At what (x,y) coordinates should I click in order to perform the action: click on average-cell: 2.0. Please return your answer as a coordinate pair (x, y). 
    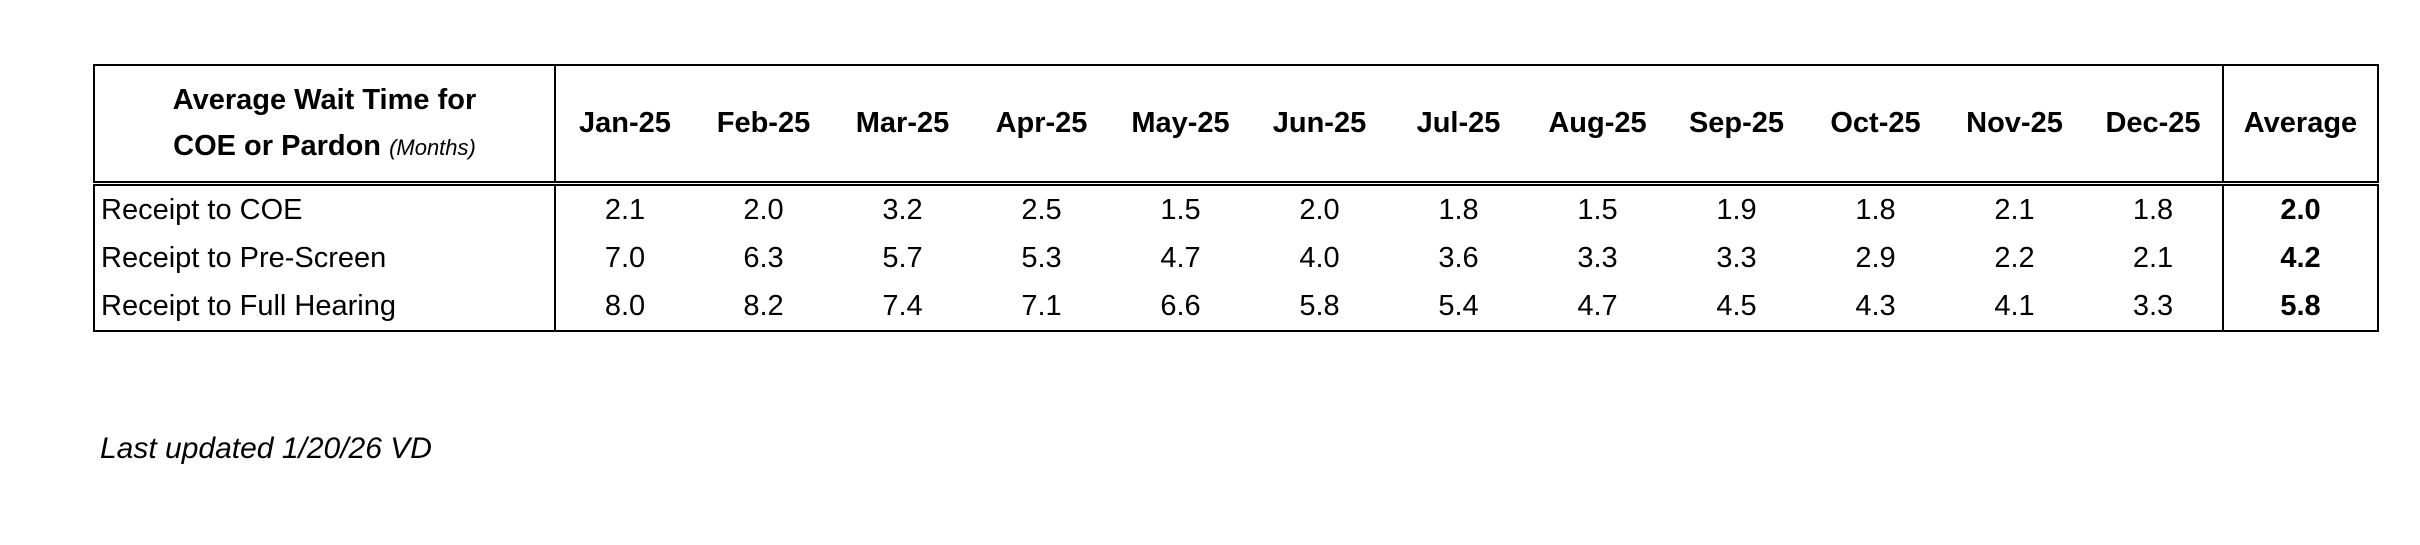
    Looking at the image, I should click on (2300, 208).